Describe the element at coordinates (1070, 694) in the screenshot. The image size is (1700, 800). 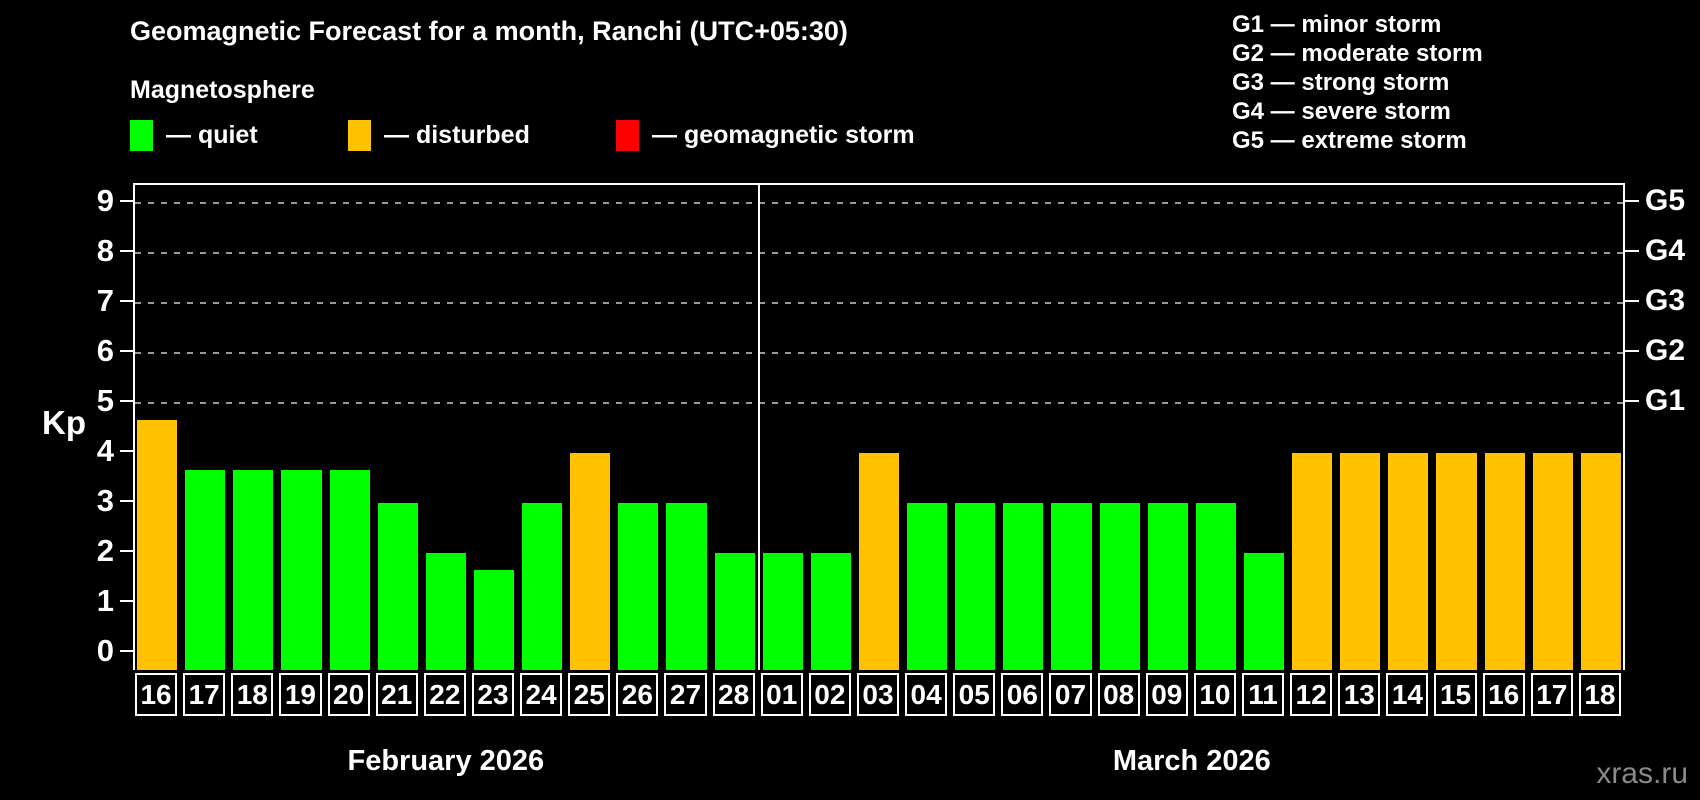
I see `day-label-box: 07` at that location.